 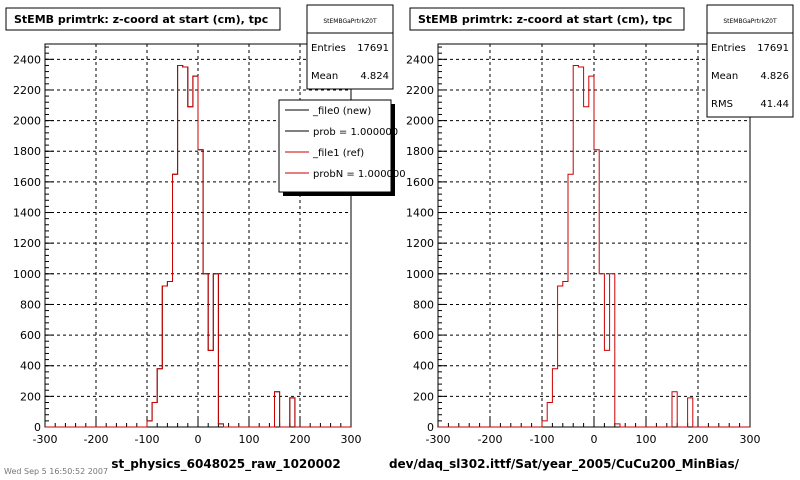 I want to click on legend-label: _file1 (ref), so click(x=338, y=153).